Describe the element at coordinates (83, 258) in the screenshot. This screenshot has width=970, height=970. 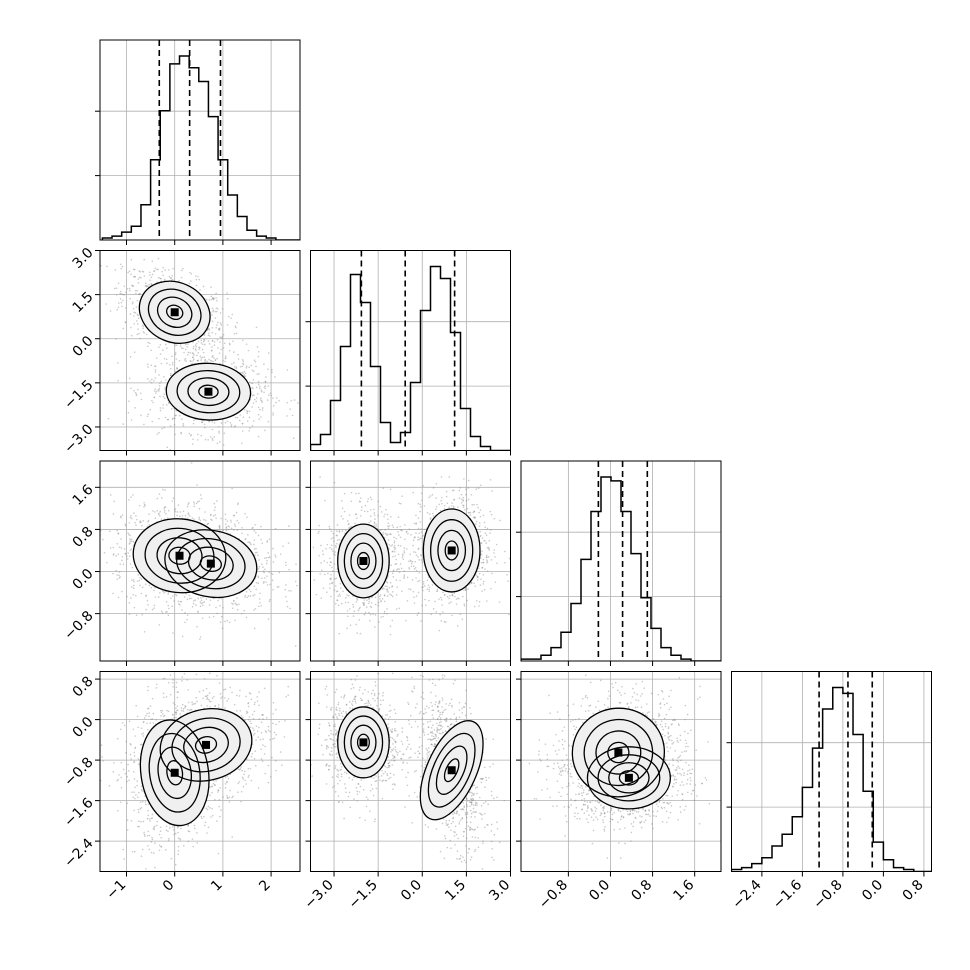
I see `y-tick-label: 3.0` at that location.